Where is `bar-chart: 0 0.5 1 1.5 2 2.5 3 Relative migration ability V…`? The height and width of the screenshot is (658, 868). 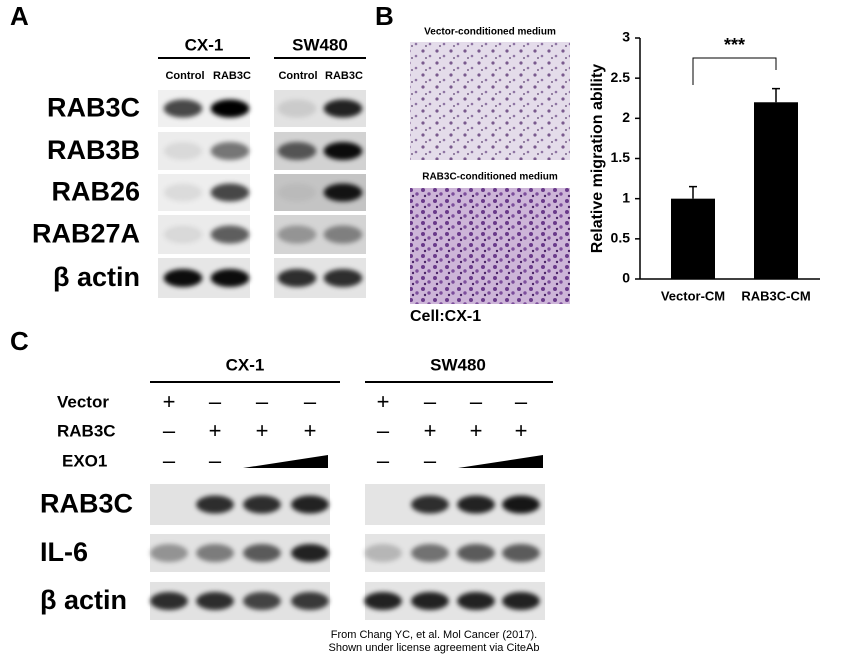 bar-chart: 0 0.5 1 1.5 2 2.5 3 Relative migration ability V… is located at coordinates (704, 166).